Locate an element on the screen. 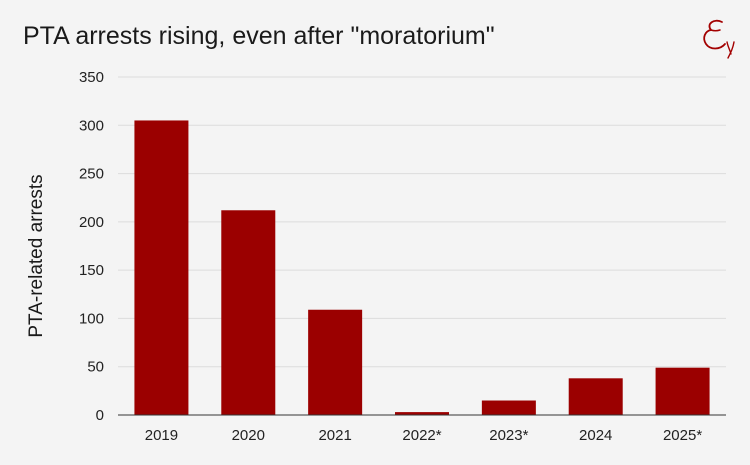 This screenshot has height=465, width=750. bar-2019 is located at coordinates (161, 267).